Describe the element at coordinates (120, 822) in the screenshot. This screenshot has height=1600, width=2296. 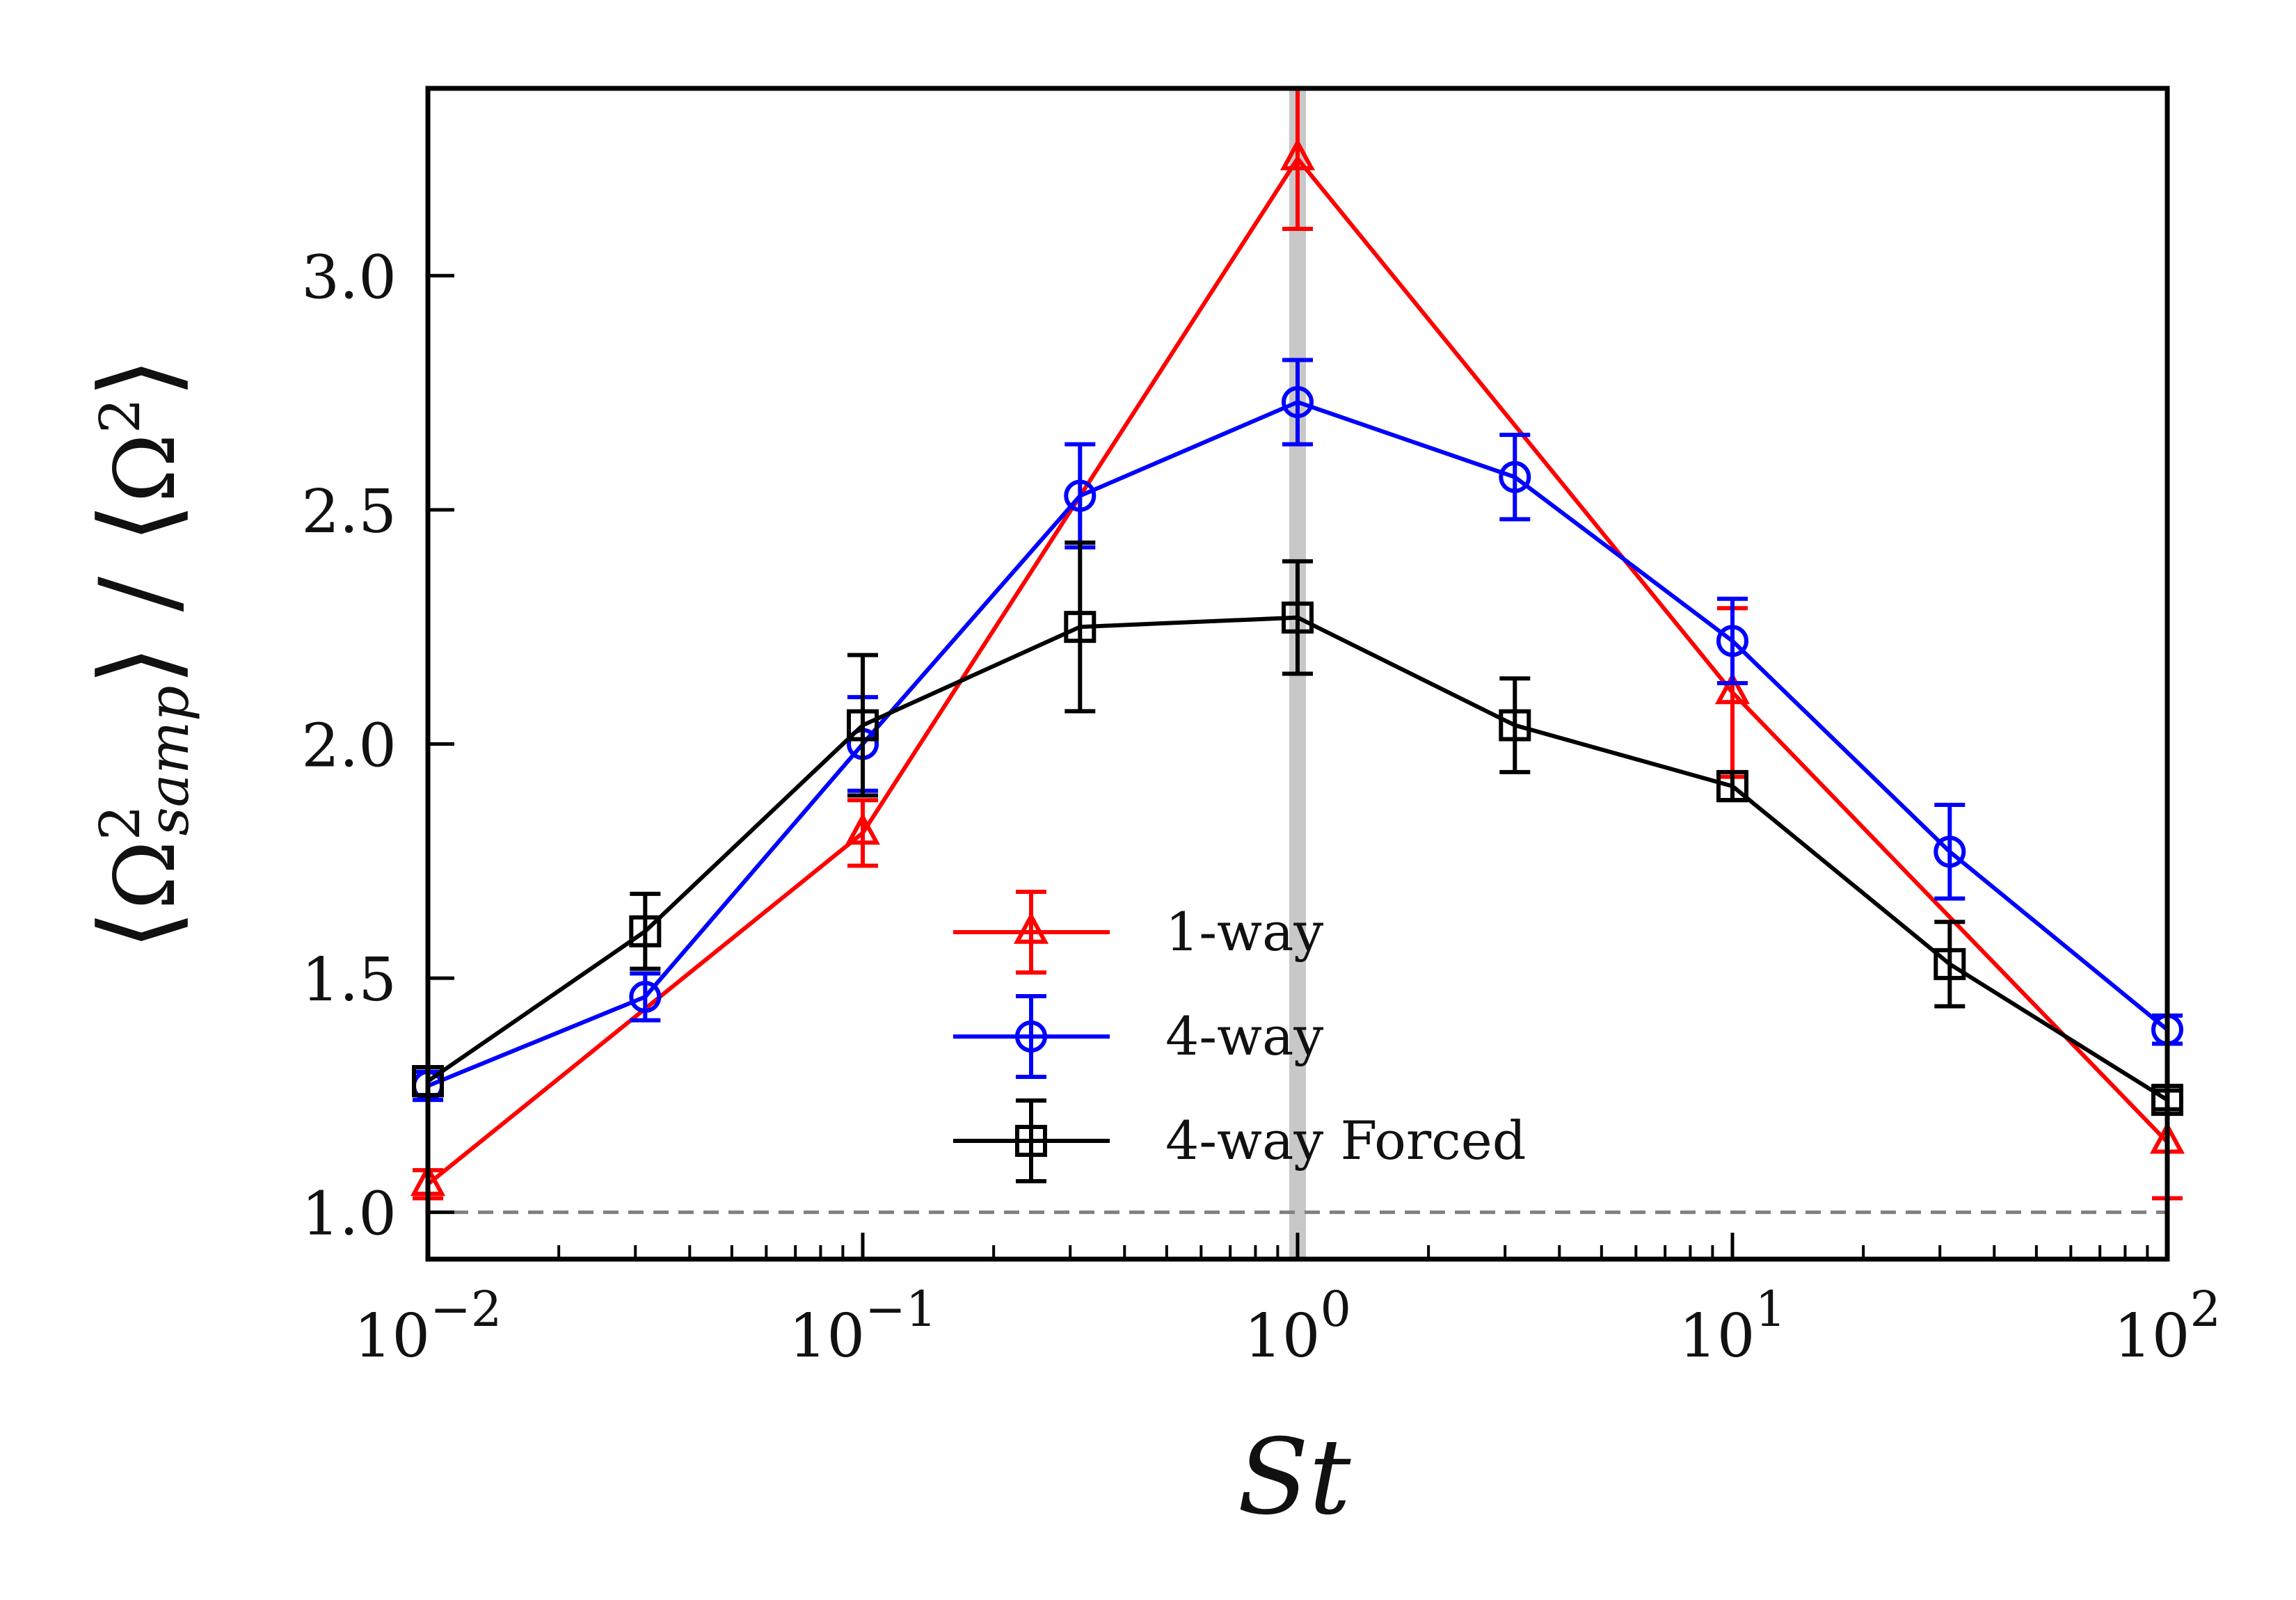
I see `y-label-sup: 2` at that location.